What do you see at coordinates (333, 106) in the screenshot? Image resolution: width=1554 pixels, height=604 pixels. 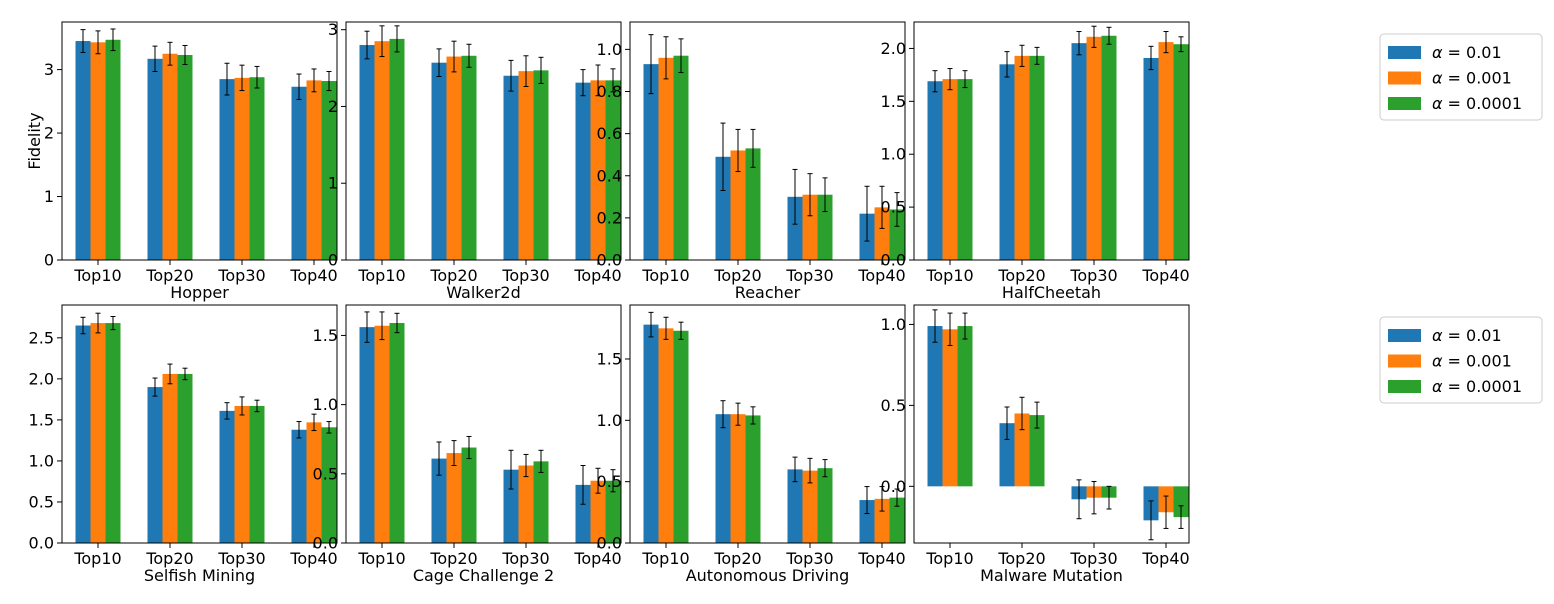 I see `y-tick-label: 2` at bounding box center [333, 106].